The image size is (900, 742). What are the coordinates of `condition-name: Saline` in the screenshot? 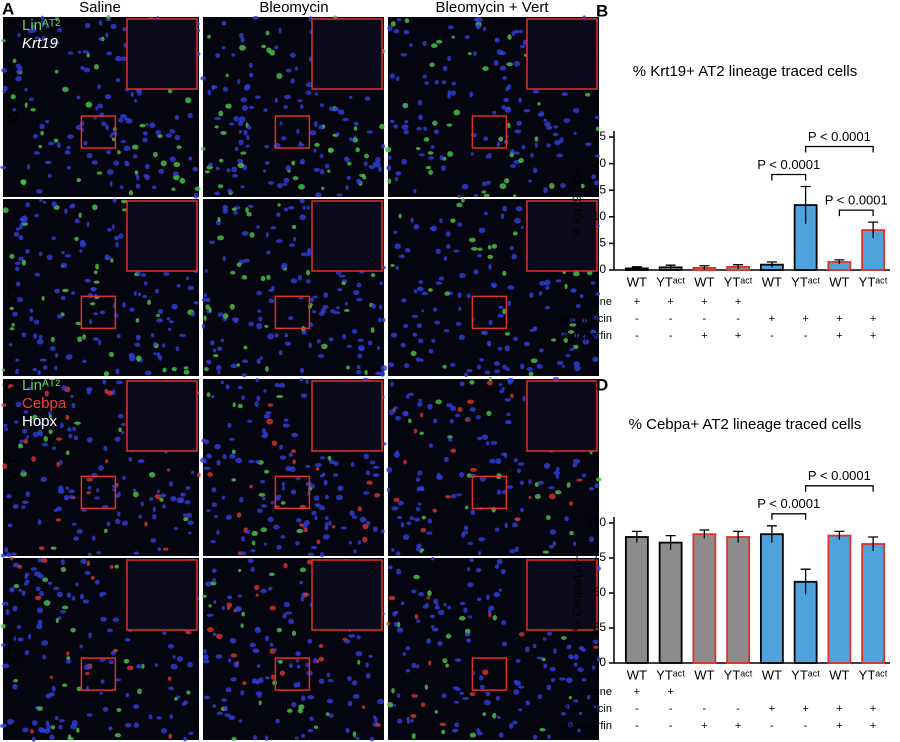 It's located at (596, 692).